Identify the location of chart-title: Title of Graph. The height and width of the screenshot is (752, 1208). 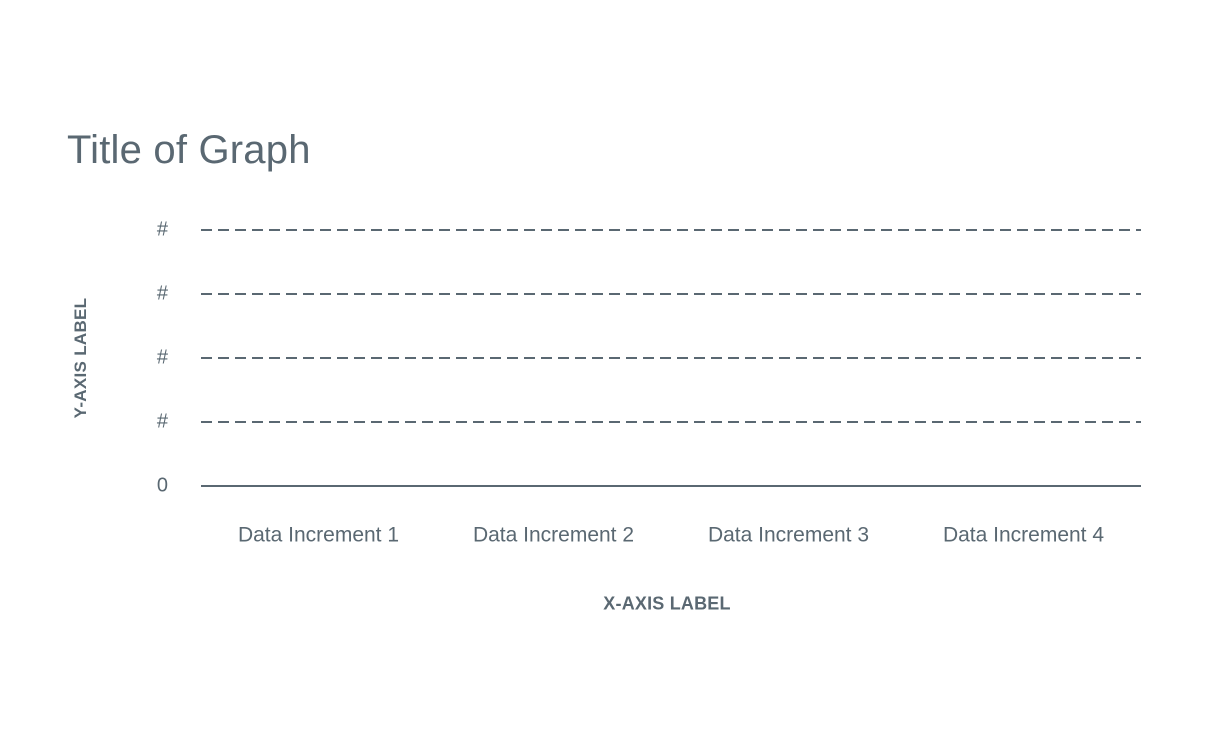
(189, 150).